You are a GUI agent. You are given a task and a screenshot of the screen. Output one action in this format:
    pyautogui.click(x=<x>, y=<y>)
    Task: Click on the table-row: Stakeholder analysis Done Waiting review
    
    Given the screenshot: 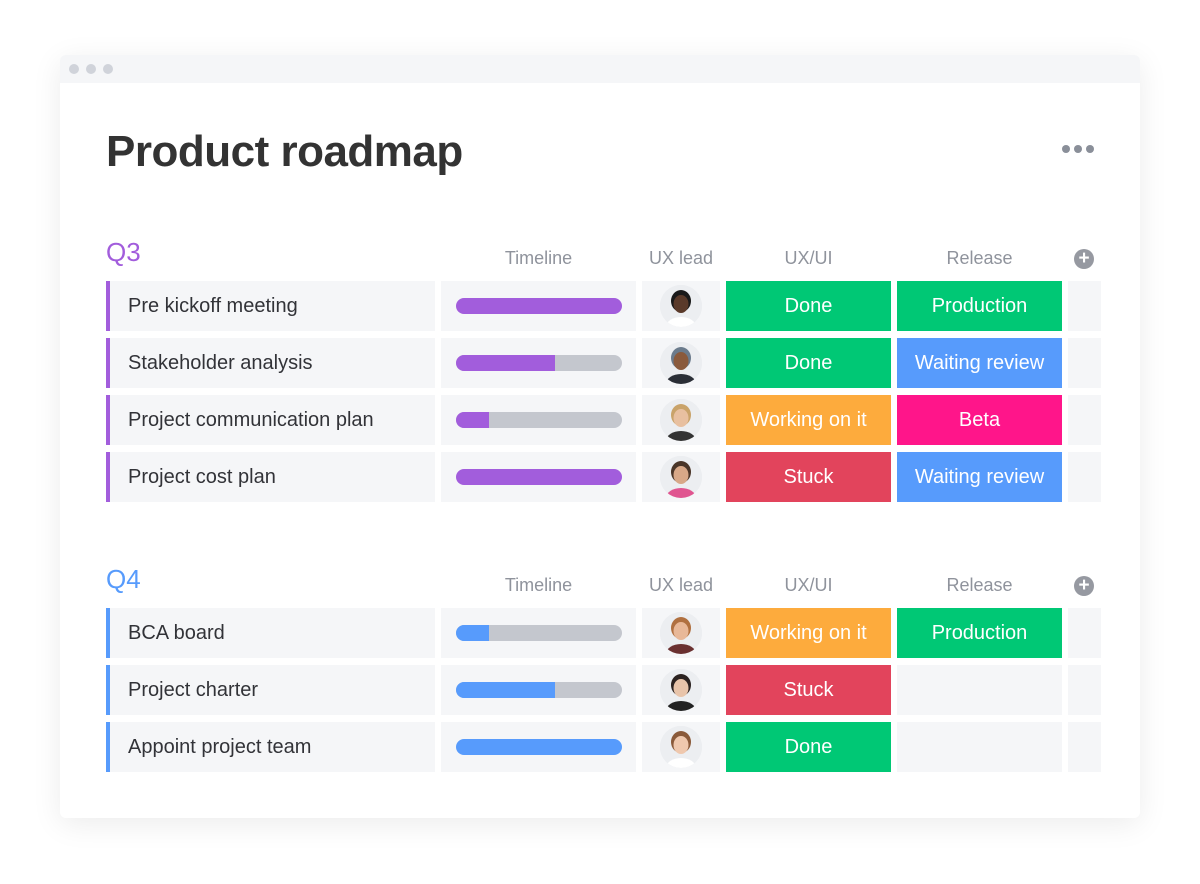 What is the action you would take?
    pyautogui.click(x=603, y=363)
    